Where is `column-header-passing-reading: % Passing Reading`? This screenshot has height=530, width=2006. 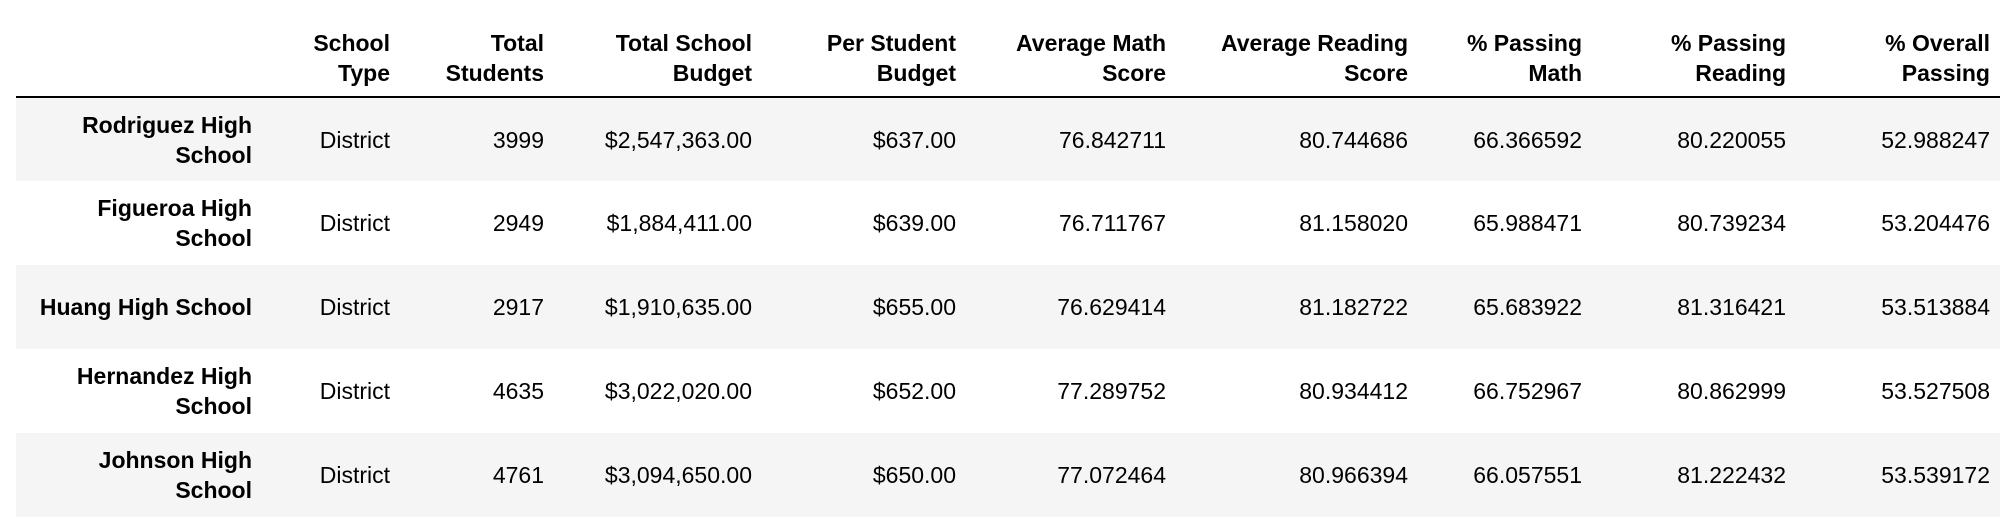 column-header-passing-reading: % Passing Reading is located at coordinates (1694, 62).